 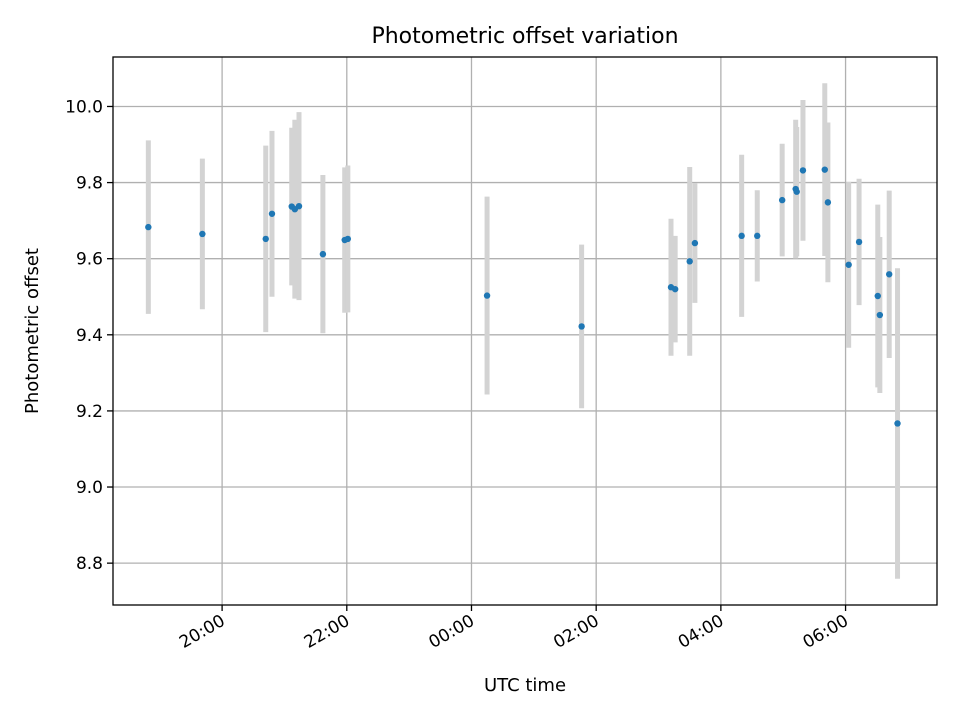 I want to click on y-axis-ticks: 8.8 9.0 9.2 9.4 9.6 9.8 10.0, so click(x=89, y=335).